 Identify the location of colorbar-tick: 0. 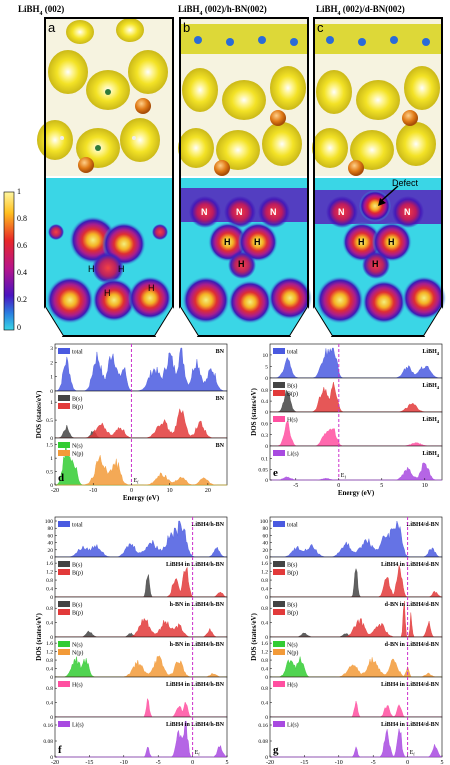
(19, 327).